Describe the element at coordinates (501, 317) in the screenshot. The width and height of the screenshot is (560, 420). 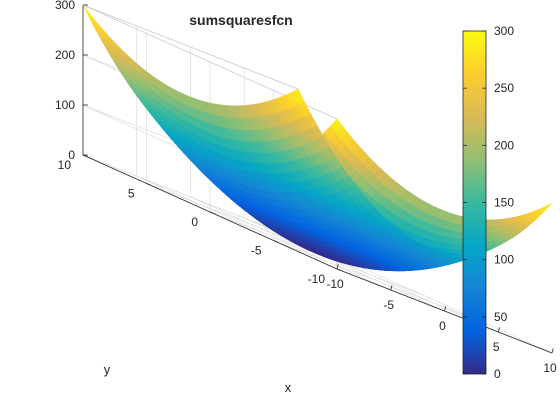
I see `colorbar-tick-label: 50` at that location.